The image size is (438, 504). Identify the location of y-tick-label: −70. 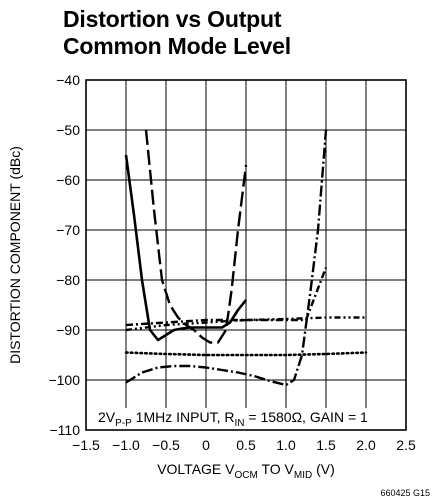
(68, 230).